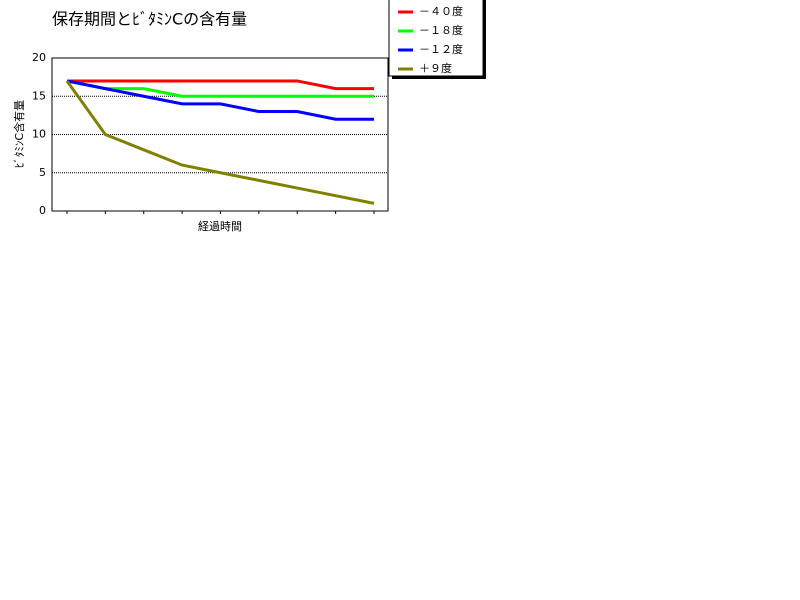 This screenshot has width=800, height=600. What do you see at coordinates (435, 68) in the screenshot?
I see `legend-label: ＋９度` at bounding box center [435, 68].